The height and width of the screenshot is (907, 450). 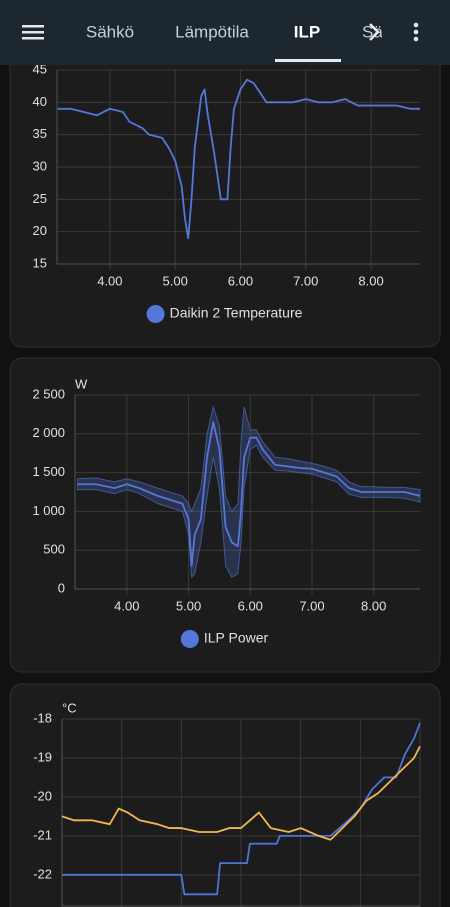 What do you see at coordinates (48, 510) in the screenshot?
I see `y-tick-label: 1 000` at bounding box center [48, 510].